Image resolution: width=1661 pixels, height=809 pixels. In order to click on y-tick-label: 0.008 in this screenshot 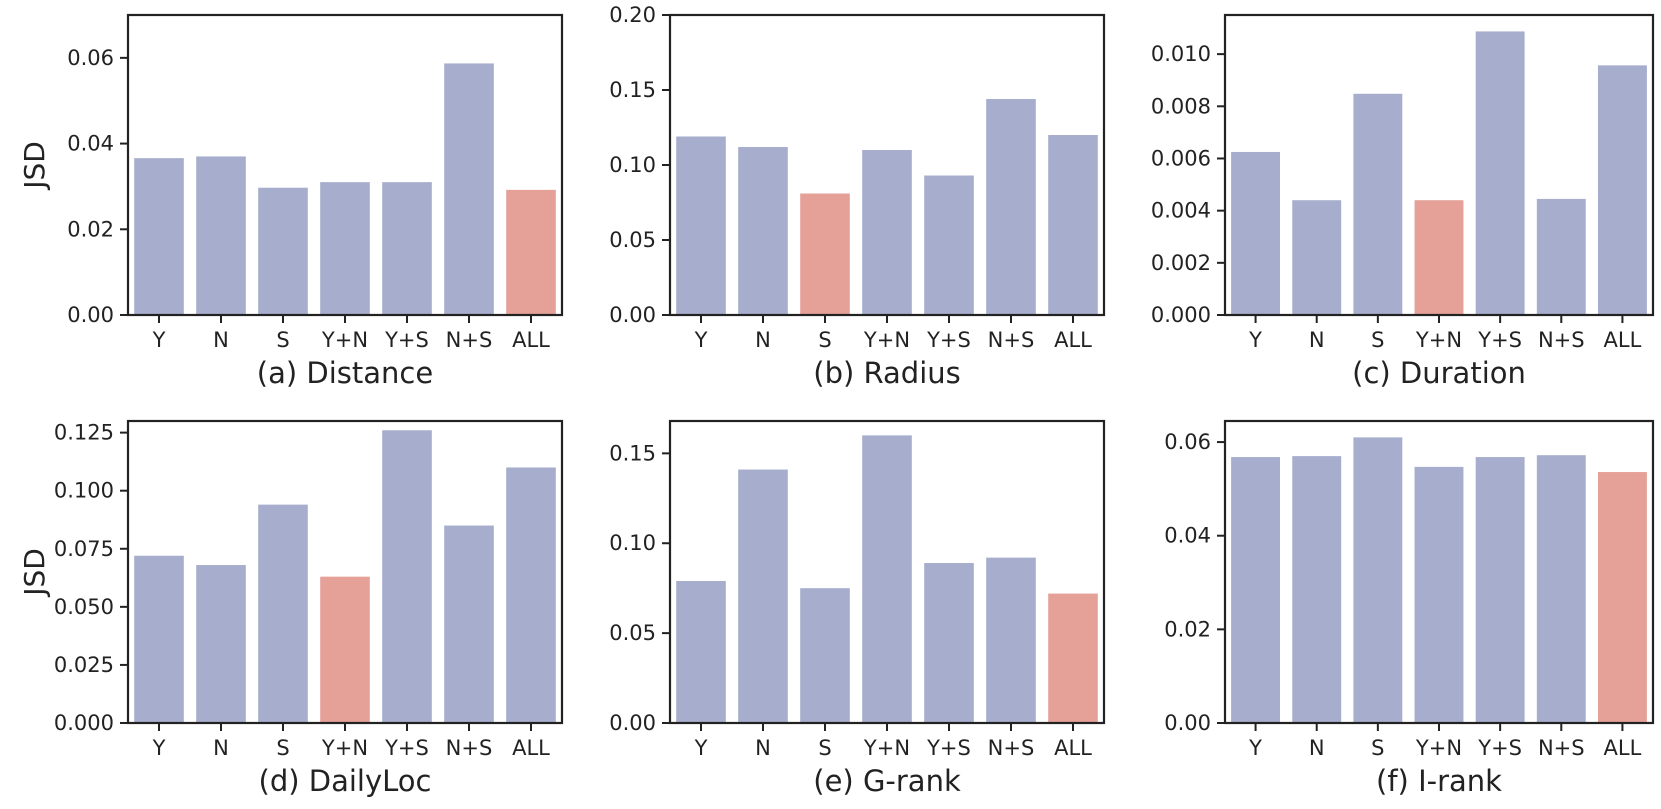, I will do `click(1181, 106)`.